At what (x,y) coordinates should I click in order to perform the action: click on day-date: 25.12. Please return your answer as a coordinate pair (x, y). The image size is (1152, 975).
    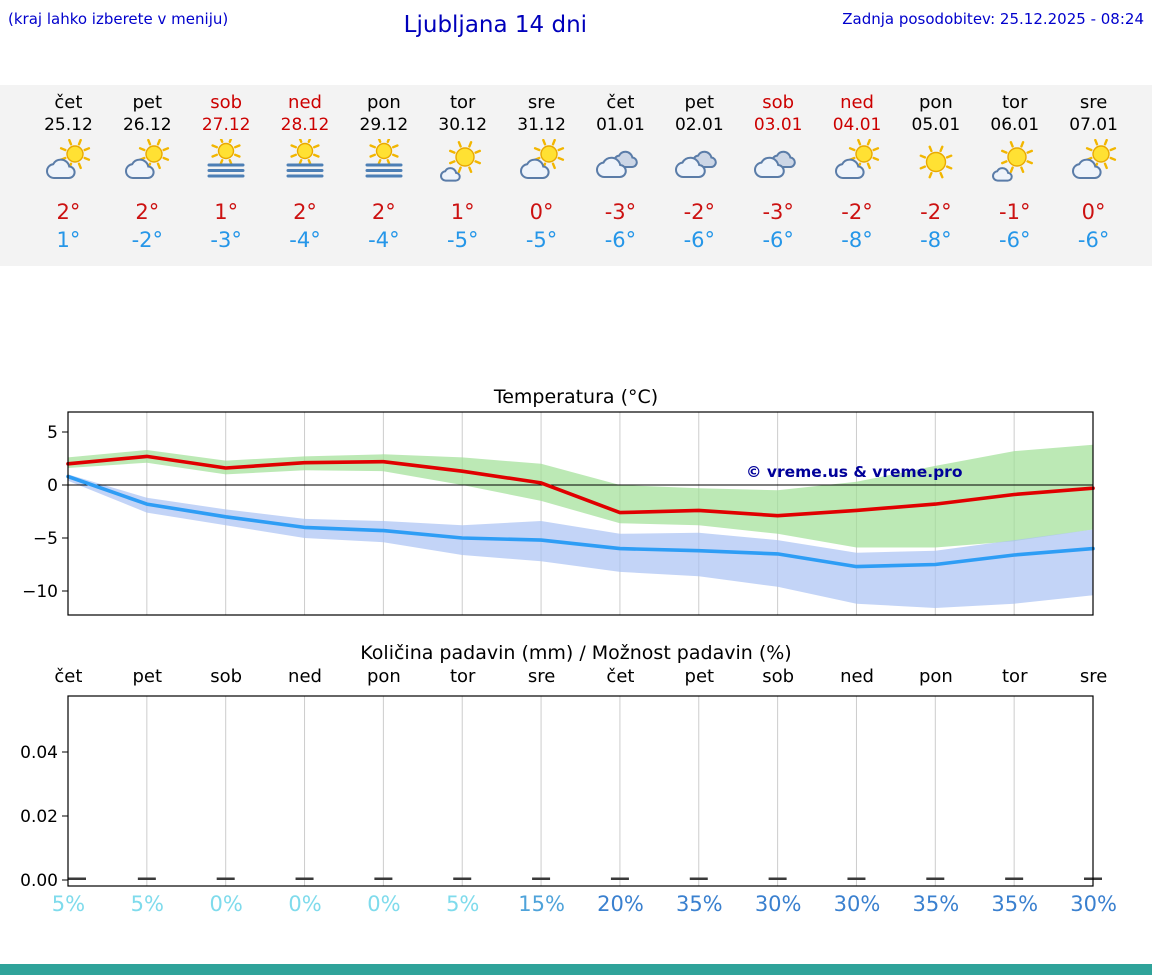
    Looking at the image, I should click on (68, 125).